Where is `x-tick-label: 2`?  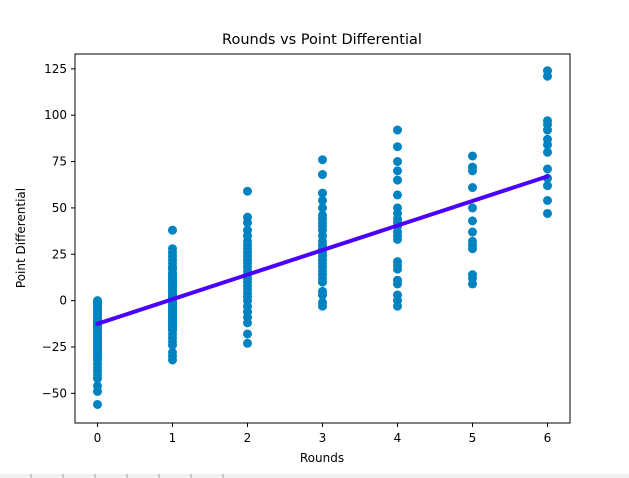
x-tick-label: 2 is located at coordinates (248, 438).